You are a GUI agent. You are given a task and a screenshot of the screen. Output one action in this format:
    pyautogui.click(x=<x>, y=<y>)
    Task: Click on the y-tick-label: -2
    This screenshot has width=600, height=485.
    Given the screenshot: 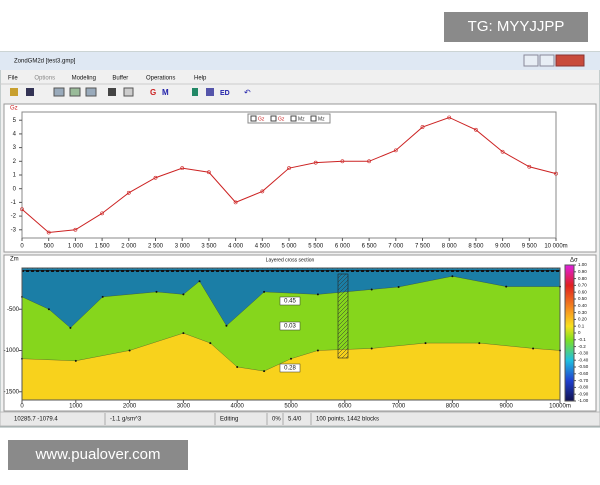 What is the action you would take?
    pyautogui.click(x=14, y=217)
    